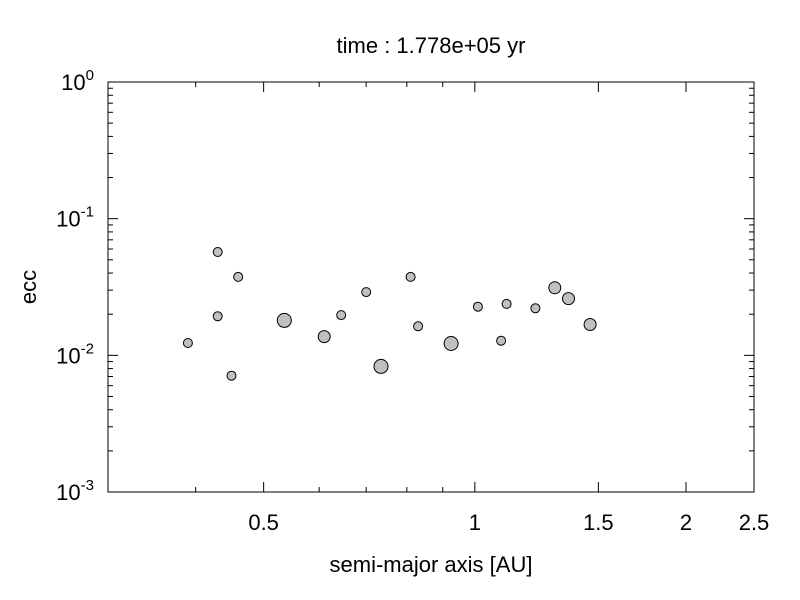 The height and width of the screenshot is (600, 800). I want to click on x-tick-label: 1.5, so click(598, 522).